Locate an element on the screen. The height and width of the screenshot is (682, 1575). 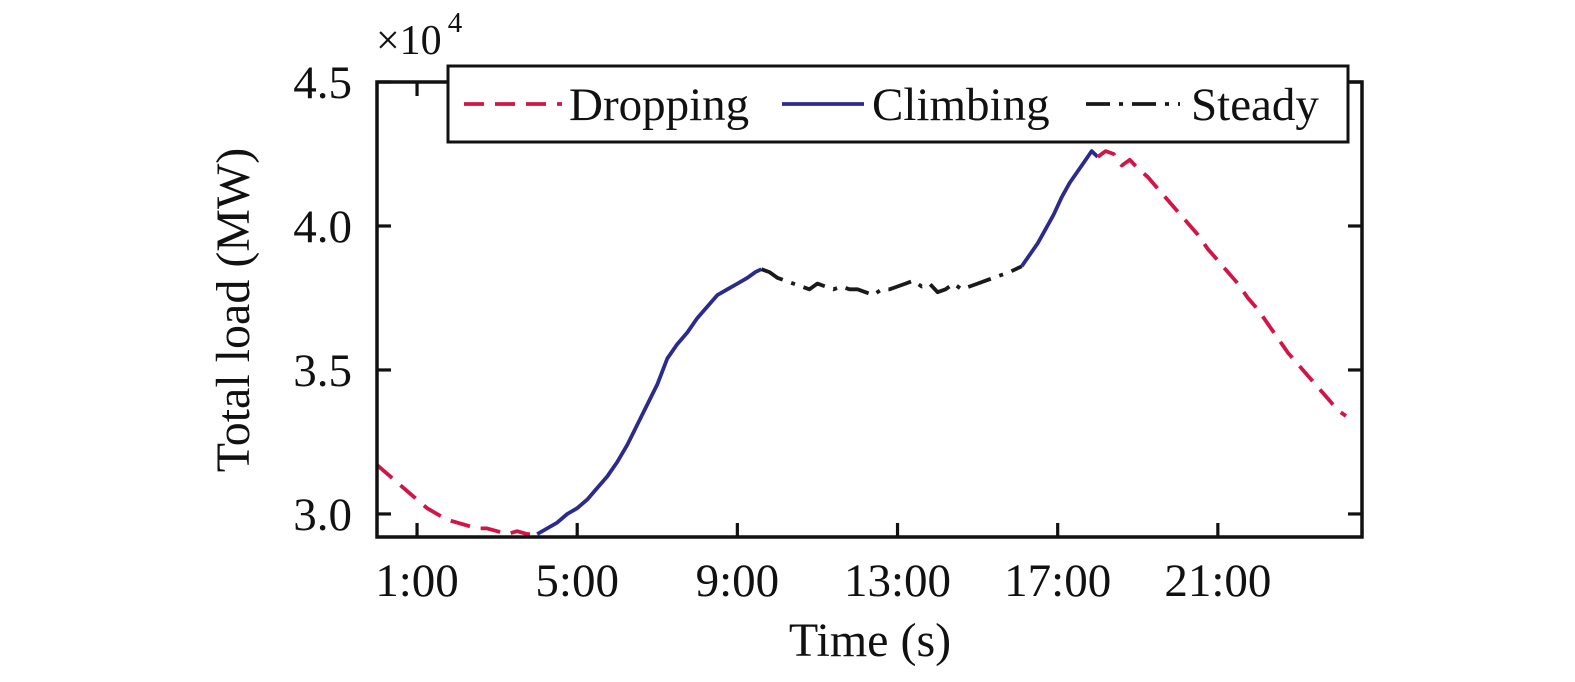
y-tick-label: 3.5 is located at coordinates (322, 371).